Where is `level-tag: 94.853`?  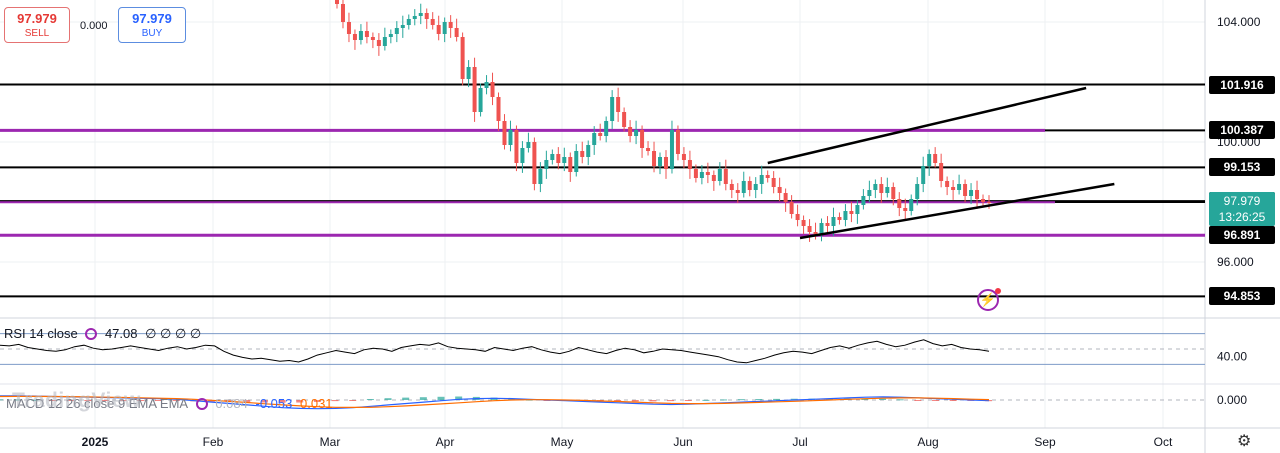
level-tag: 94.853 is located at coordinates (1242, 296).